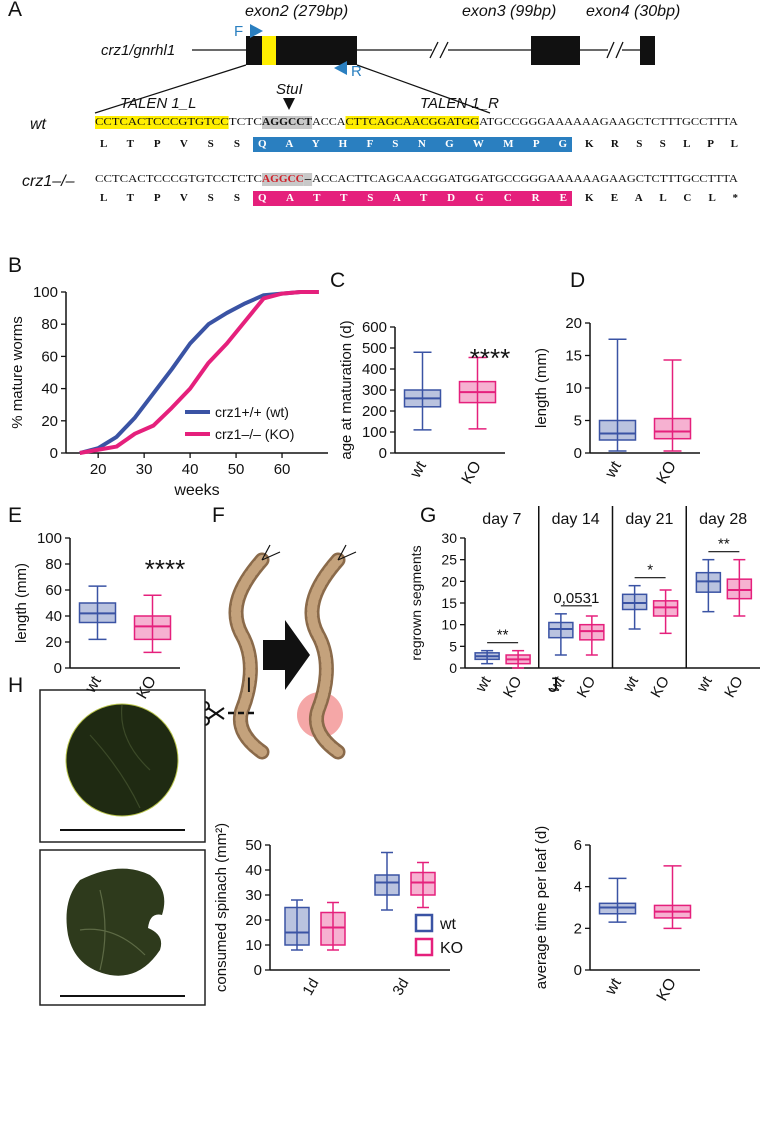 The height and width of the screenshot is (1123, 762). What do you see at coordinates (49, 356) in the screenshot?
I see `y-tick-label: 60` at bounding box center [49, 356].